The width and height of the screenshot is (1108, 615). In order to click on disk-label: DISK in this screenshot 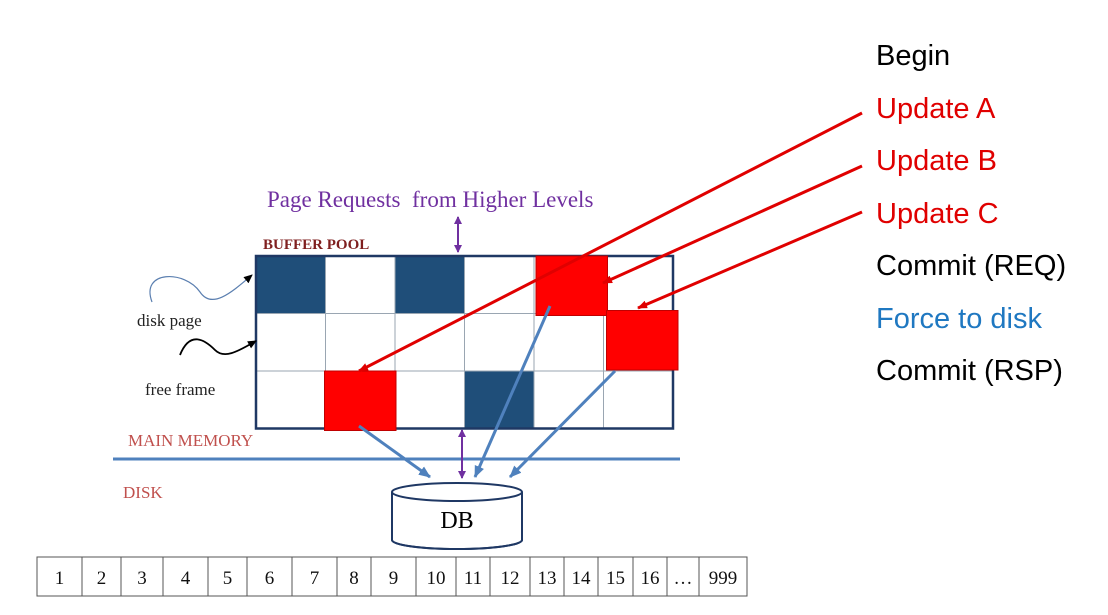, I will do `click(143, 492)`.